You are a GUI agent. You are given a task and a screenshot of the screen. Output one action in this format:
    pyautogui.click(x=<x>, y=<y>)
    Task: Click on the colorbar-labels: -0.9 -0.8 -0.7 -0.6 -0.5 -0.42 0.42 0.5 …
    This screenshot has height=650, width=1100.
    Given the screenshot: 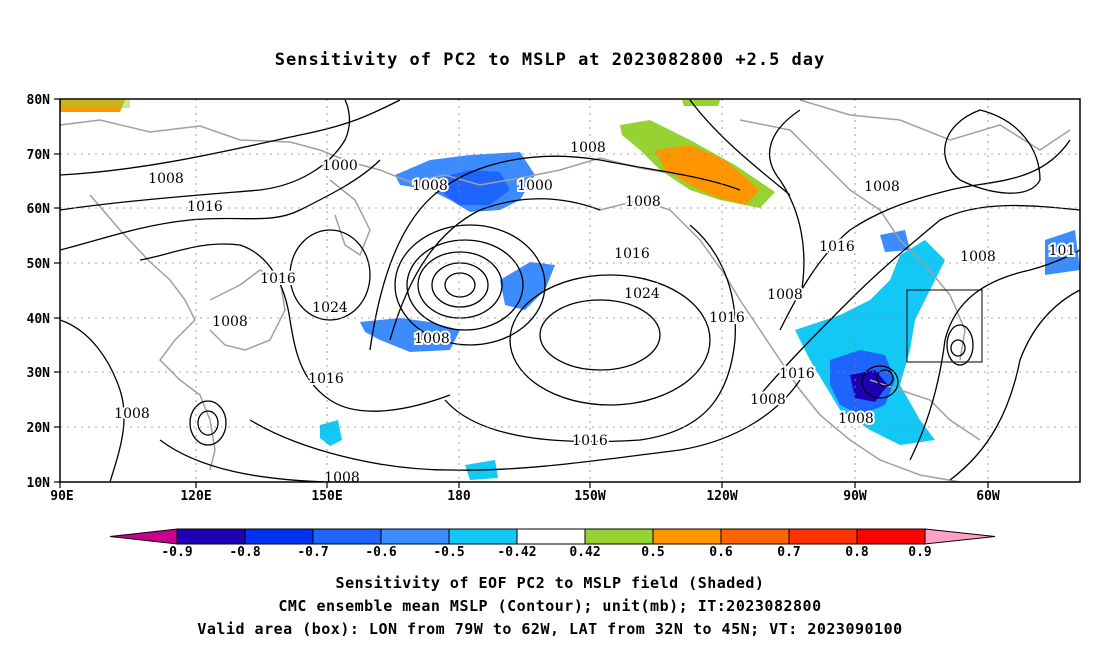 What is the action you would take?
    pyautogui.click(x=546, y=552)
    